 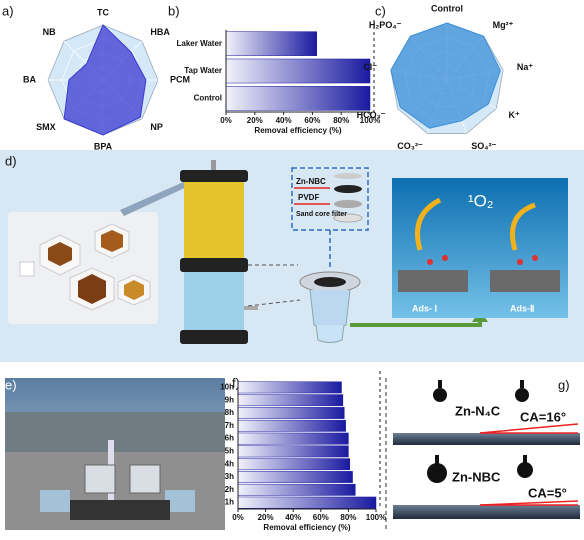 What do you see at coordinates (513, 115) in the screenshot?
I see `category-label: K⁺` at bounding box center [513, 115].